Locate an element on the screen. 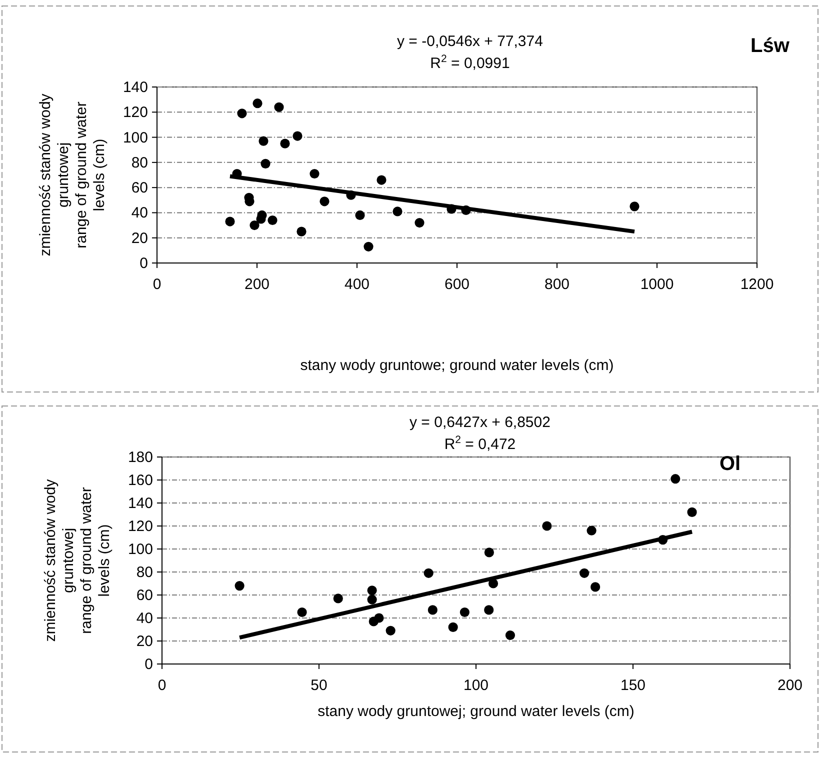 This screenshot has height=759, width=822. x-tick-label: 400 is located at coordinates (357, 284).